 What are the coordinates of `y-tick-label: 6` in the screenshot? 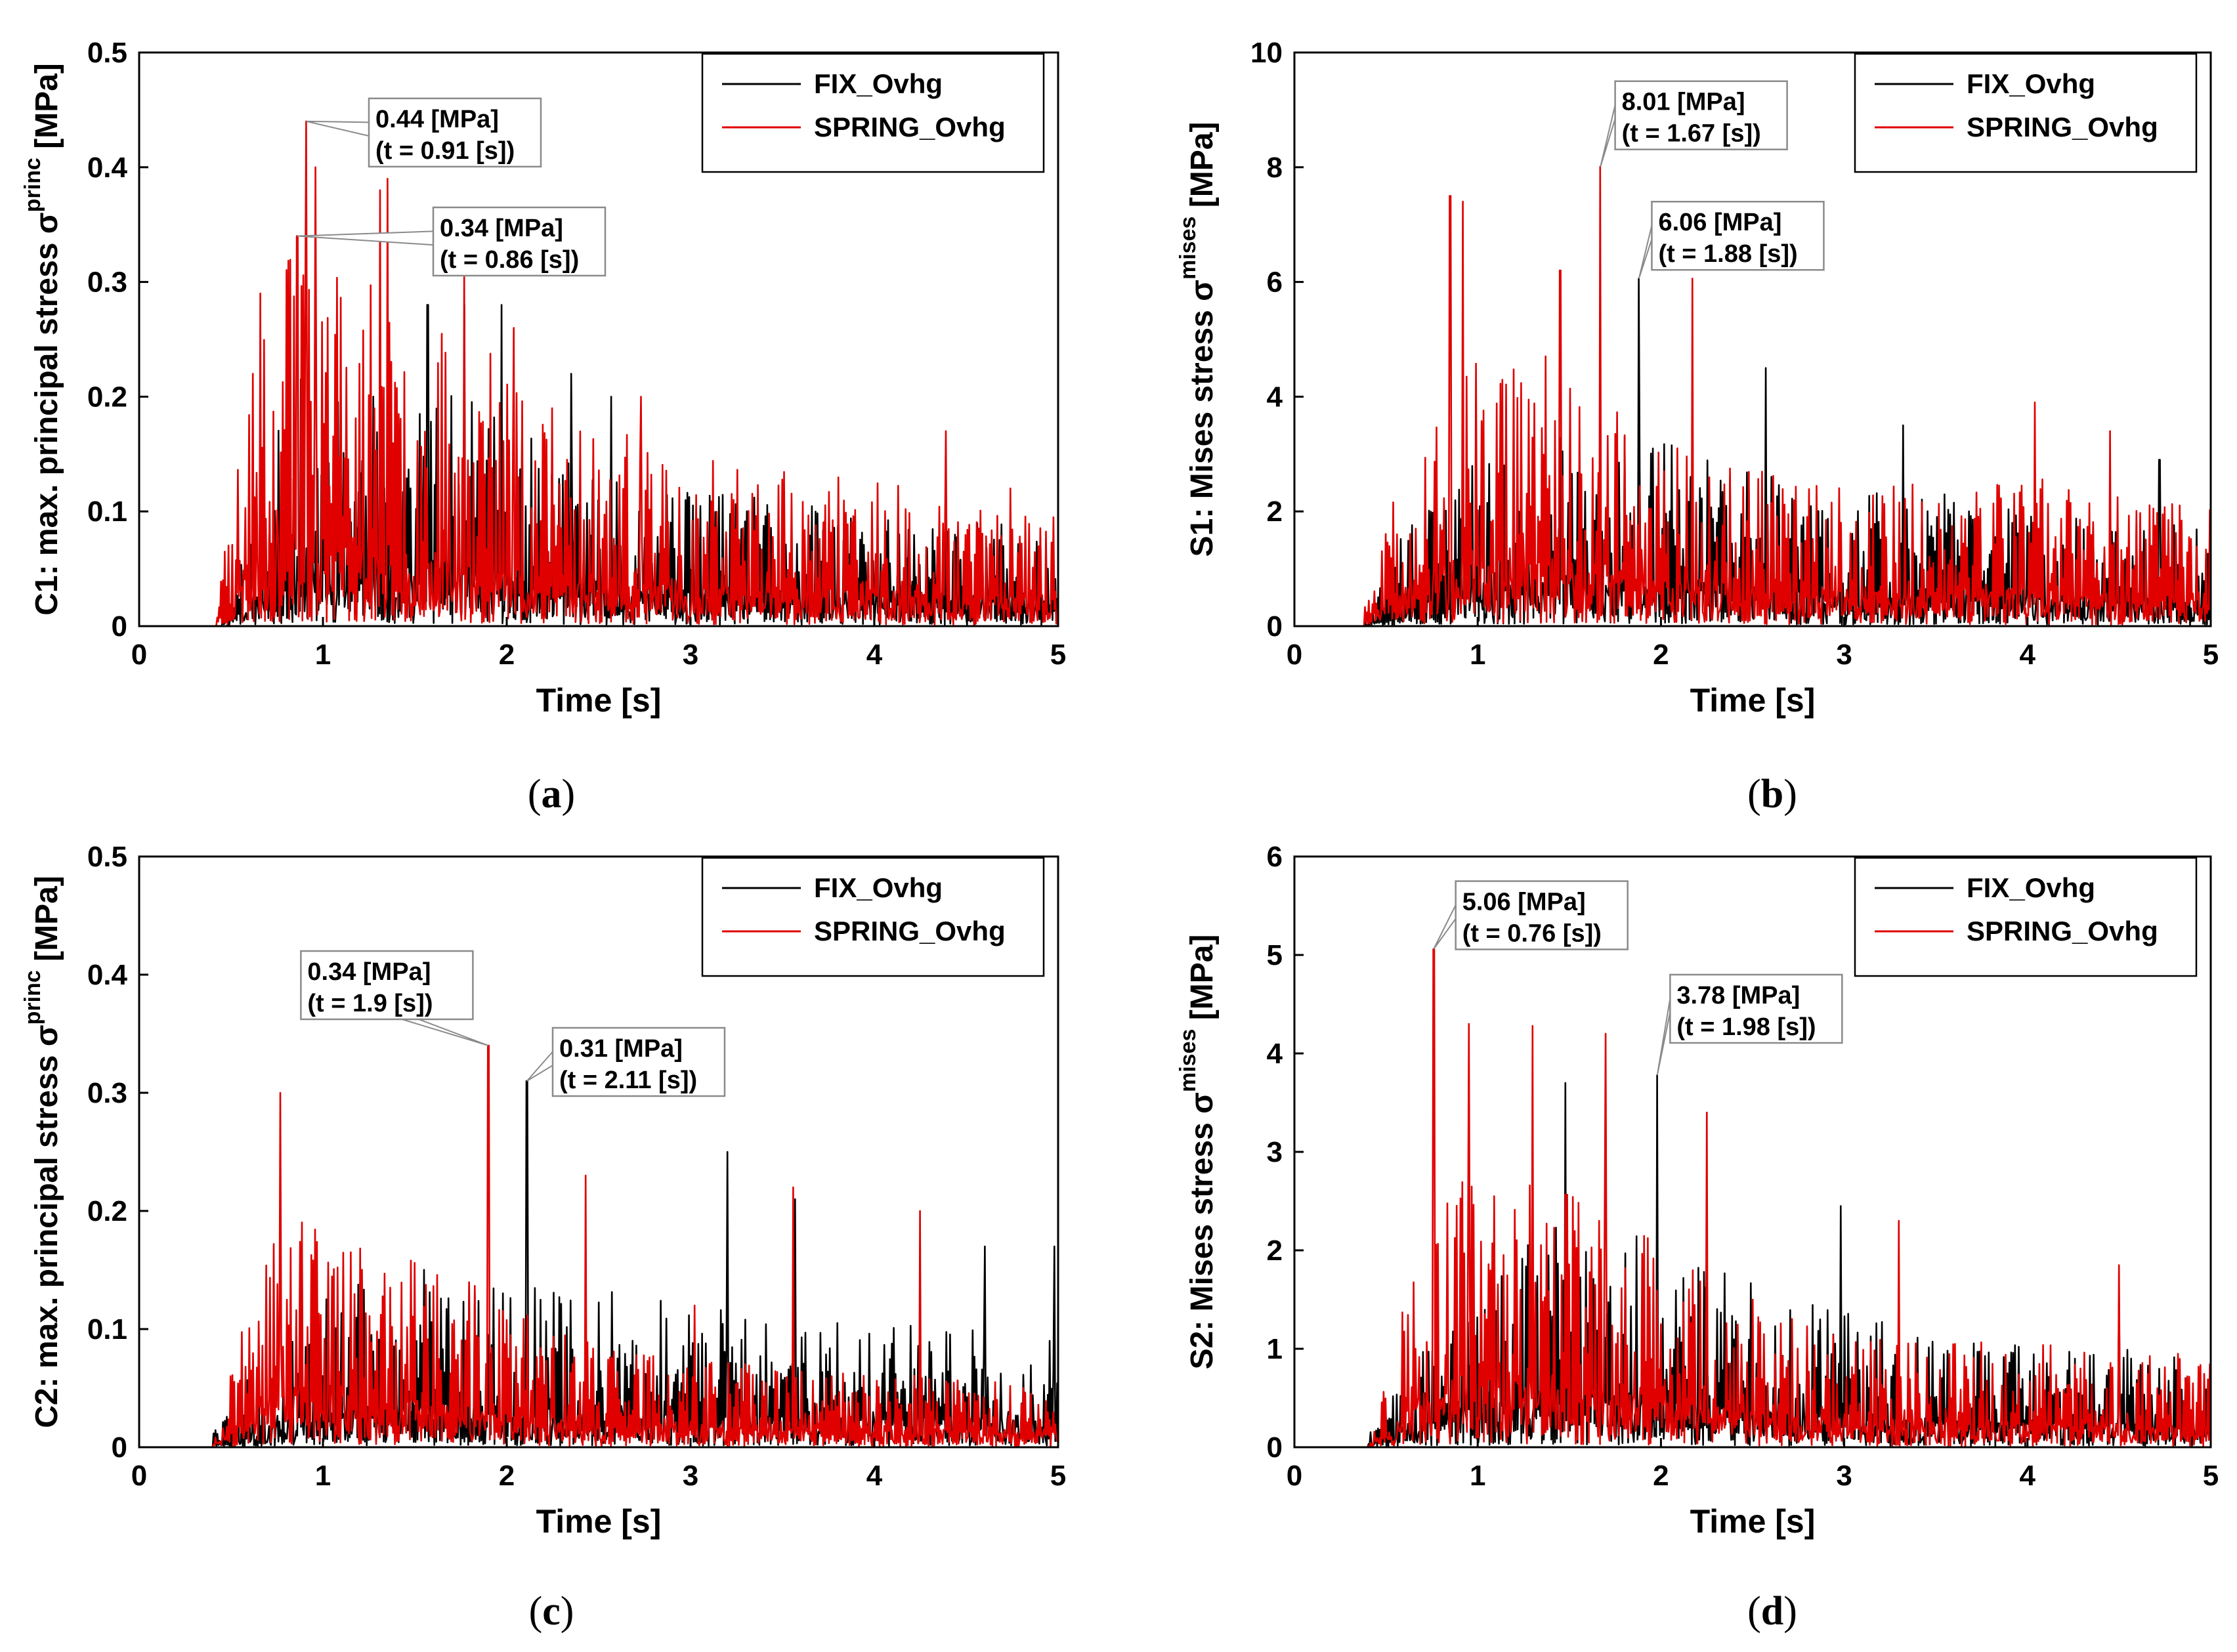 It's located at (1275, 857).